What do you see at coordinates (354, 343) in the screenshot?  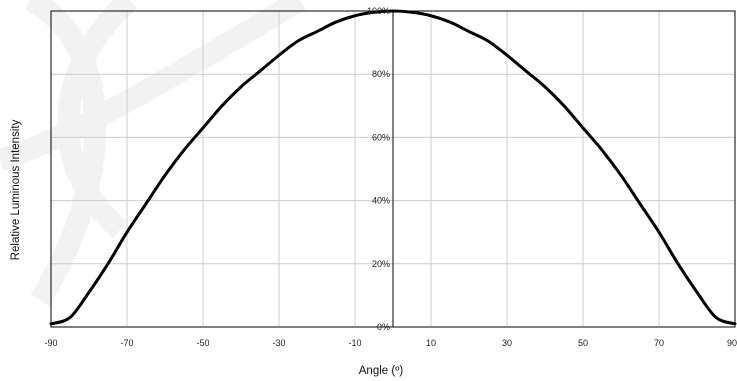 I see `x-tick-label: -10` at bounding box center [354, 343].